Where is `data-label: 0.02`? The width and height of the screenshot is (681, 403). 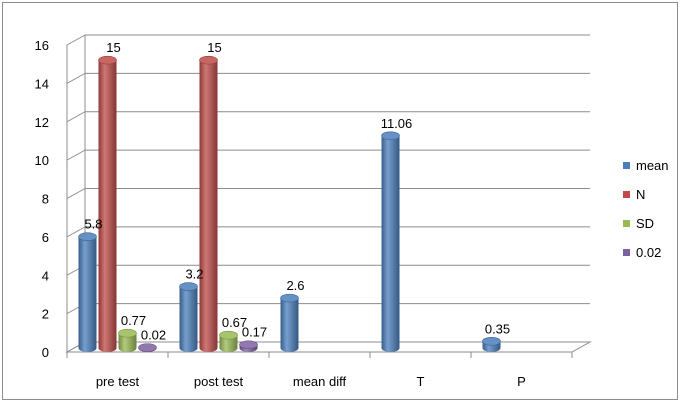 data-label: 0.02 is located at coordinates (153, 335).